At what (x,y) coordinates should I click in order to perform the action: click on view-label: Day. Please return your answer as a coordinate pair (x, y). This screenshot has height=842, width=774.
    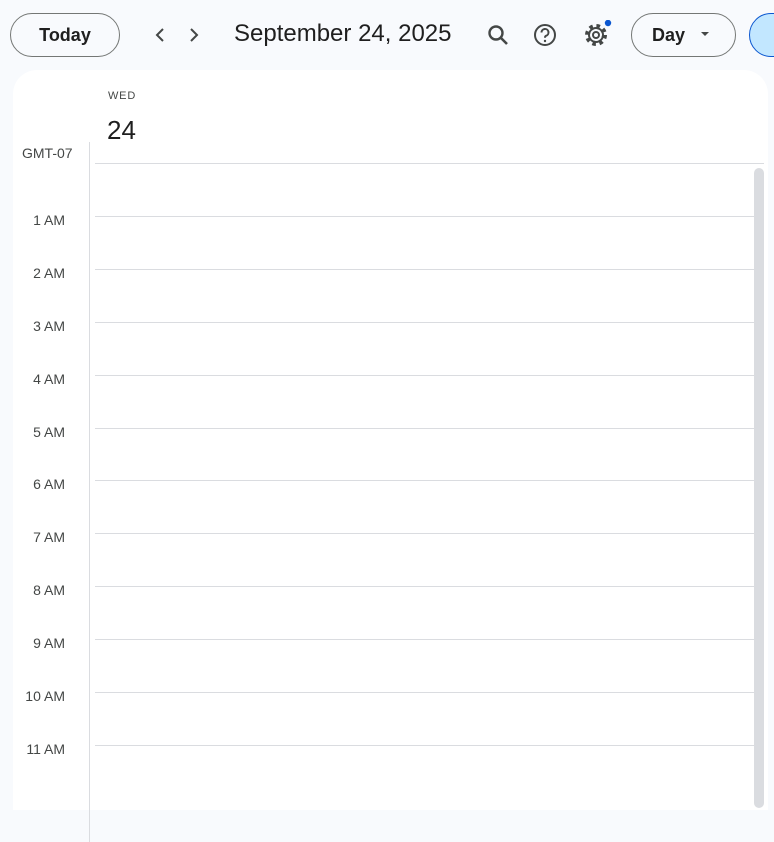
    Looking at the image, I should click on (669, 34).